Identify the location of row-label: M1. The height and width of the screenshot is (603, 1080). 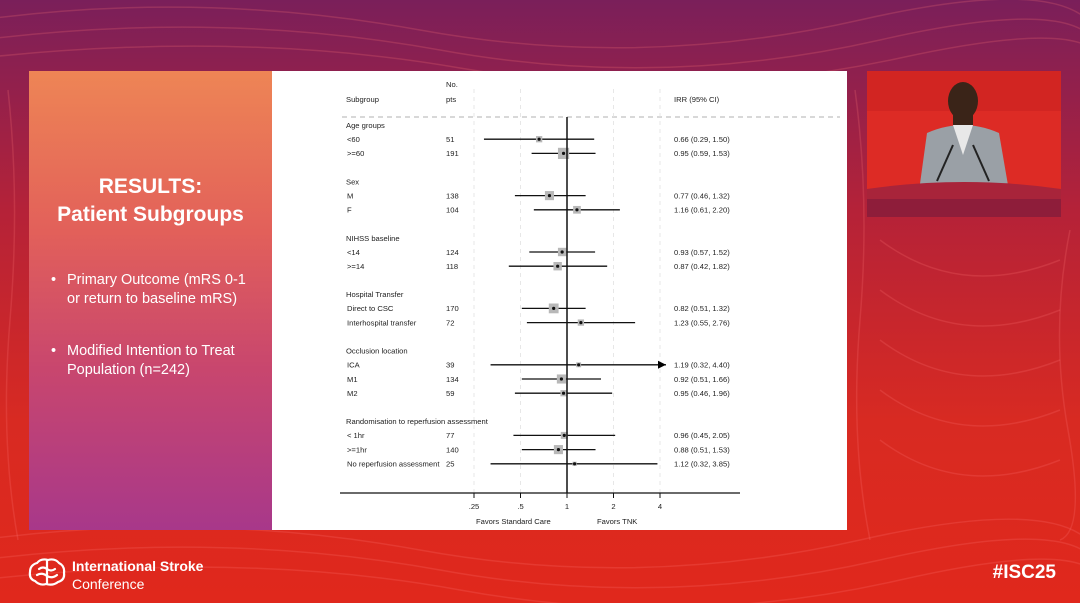
(352, 379).